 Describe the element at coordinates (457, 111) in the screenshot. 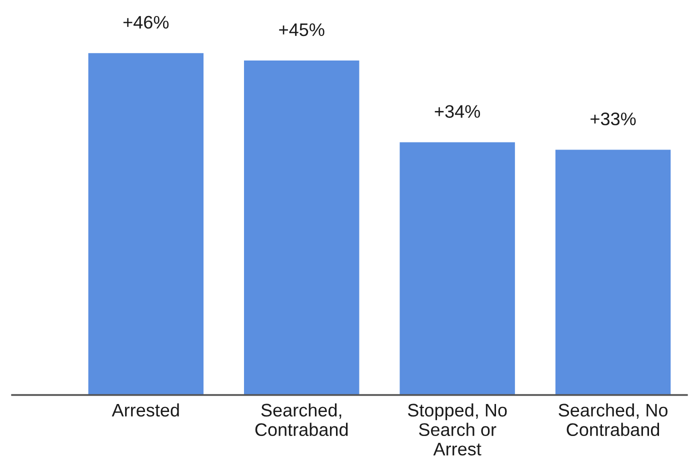

I see `data-label: +34%` at that location.